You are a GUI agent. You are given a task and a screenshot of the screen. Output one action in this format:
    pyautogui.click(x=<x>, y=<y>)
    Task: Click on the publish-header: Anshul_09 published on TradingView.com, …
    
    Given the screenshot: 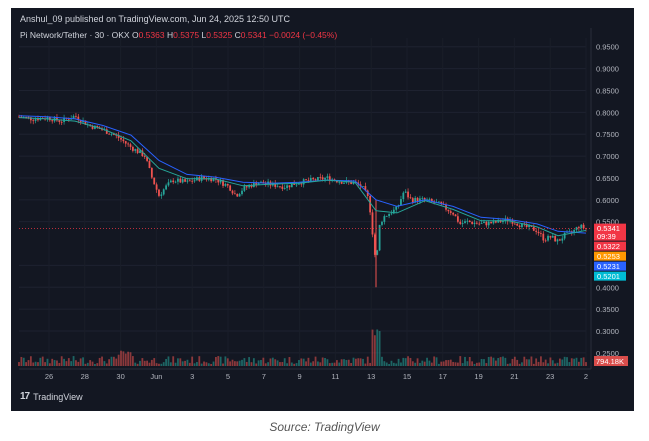 What is the action you would take?
    pyautogui.click(x=155, y=19)
    